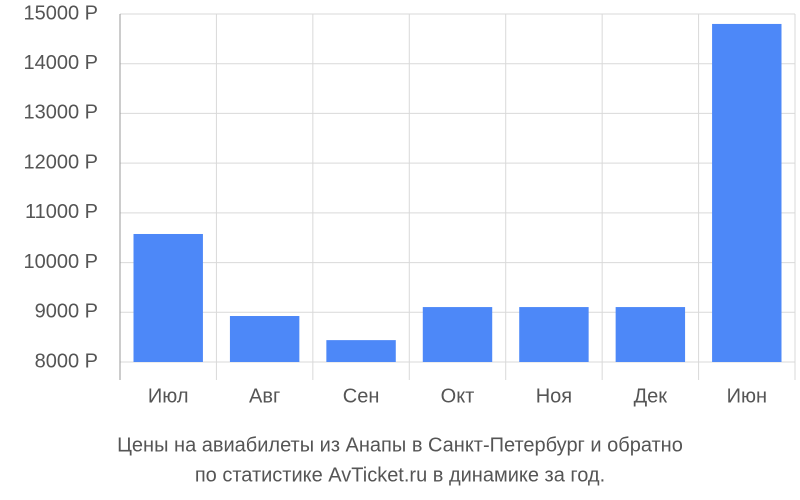 The width and height of the screenshot is (800, 500). What do you see at coordinates (60, 162) in the screenshot?
I see `y-tick-label: 12000 Р` at bounding box center [60, 162].